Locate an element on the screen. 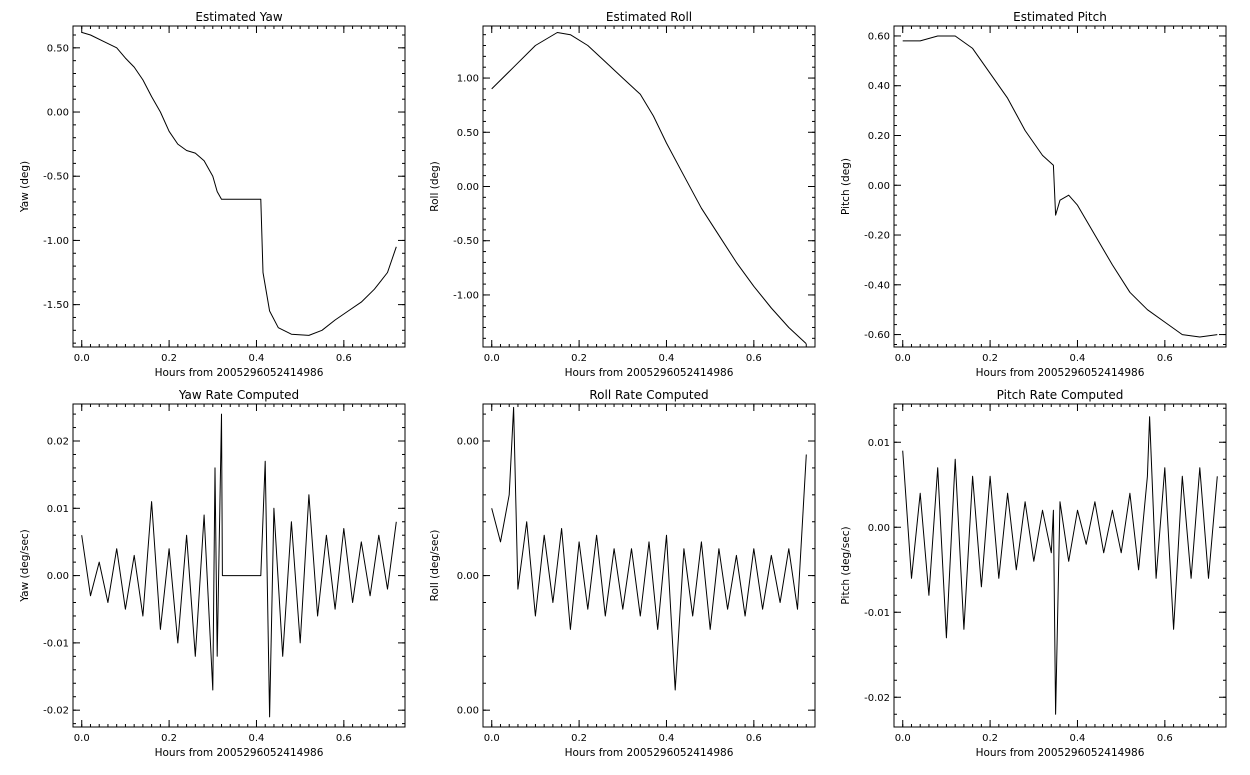  y-axis-label: Pitch (deg/sec) is located at coordinates (846, 565).